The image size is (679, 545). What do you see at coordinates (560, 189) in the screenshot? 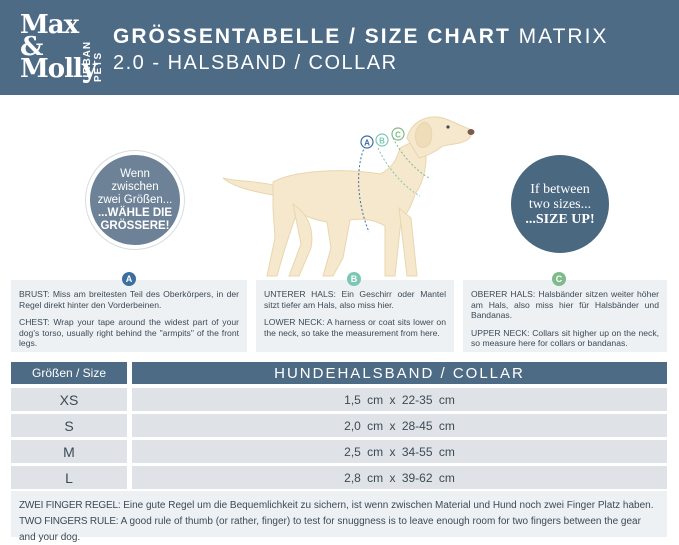
I see `tip-line: If between` at bounding box center [560, 189].